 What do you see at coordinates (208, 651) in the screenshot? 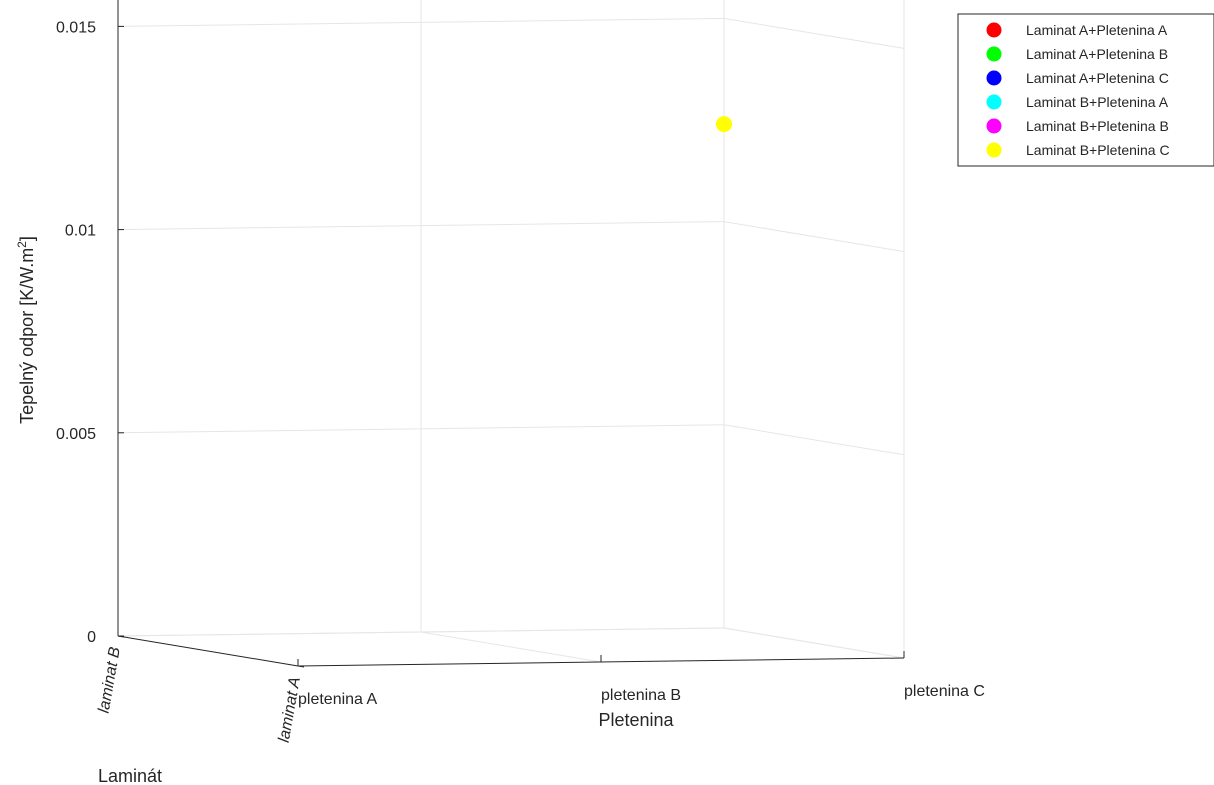
I see `y-axis-line` at bounding box center [208, 651].